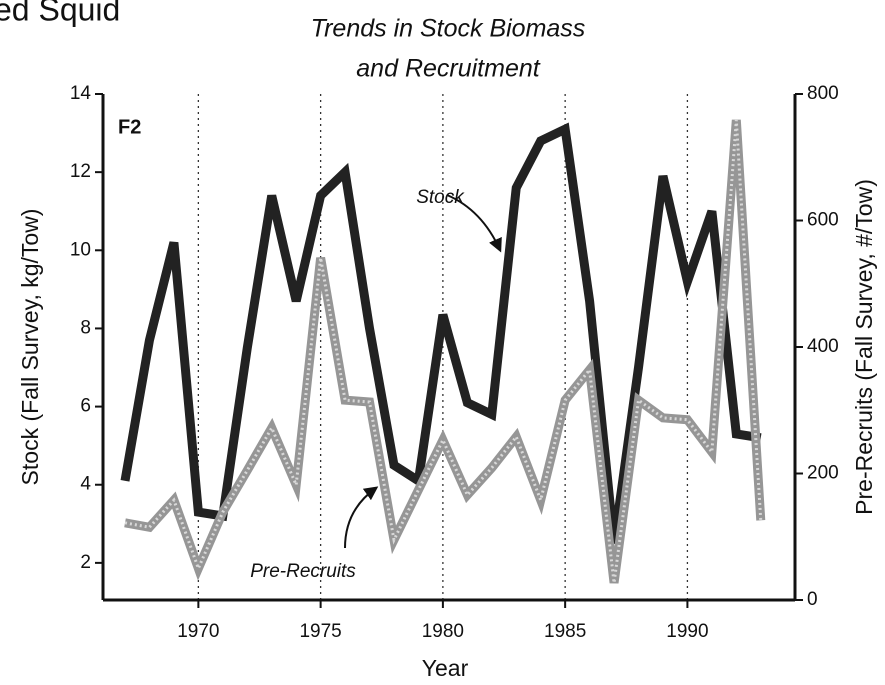  Describe the element at coordinates (448, 29) in the screenshot. I see `chart-title: Trends in Stock Biomass` at that location.